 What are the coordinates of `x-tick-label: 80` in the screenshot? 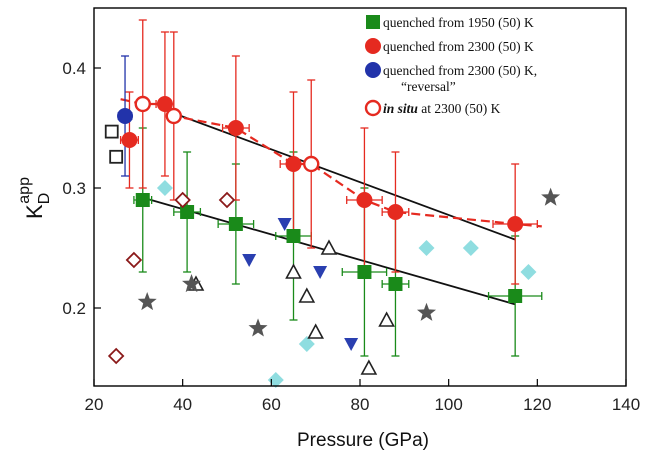 It's located at (360, 404).